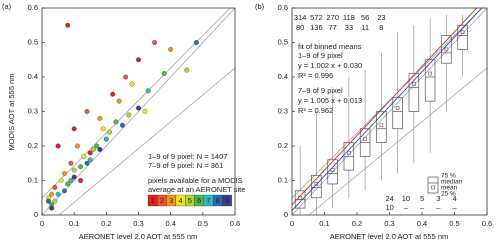 This screenshot has width=500, height=244. What do you see at coordinates (199, 200) in the screenshot?
I see `colorbar-label: 6` at bounding box center [199, 200].